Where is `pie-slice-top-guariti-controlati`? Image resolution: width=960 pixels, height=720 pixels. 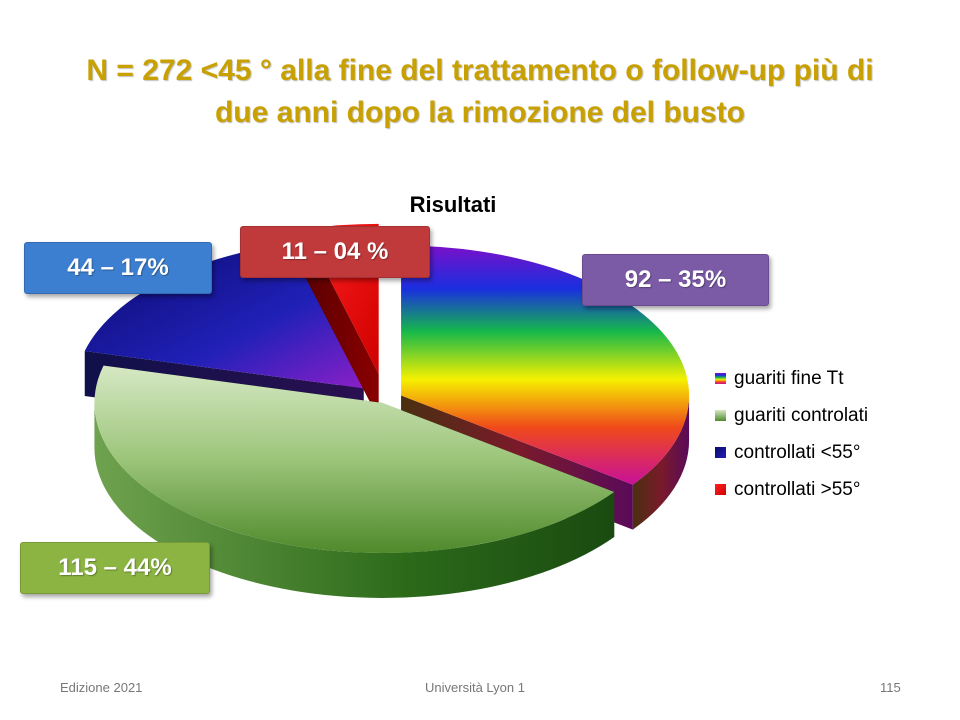
pie-slice-top-guariti-controlati is located at coordinates (354, 459).